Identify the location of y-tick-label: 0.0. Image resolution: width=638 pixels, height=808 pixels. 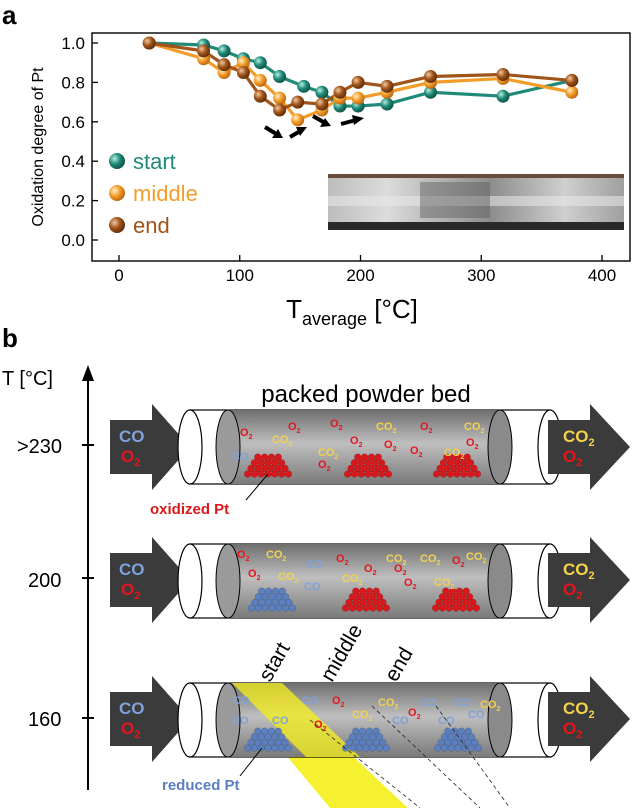
(73, 240).